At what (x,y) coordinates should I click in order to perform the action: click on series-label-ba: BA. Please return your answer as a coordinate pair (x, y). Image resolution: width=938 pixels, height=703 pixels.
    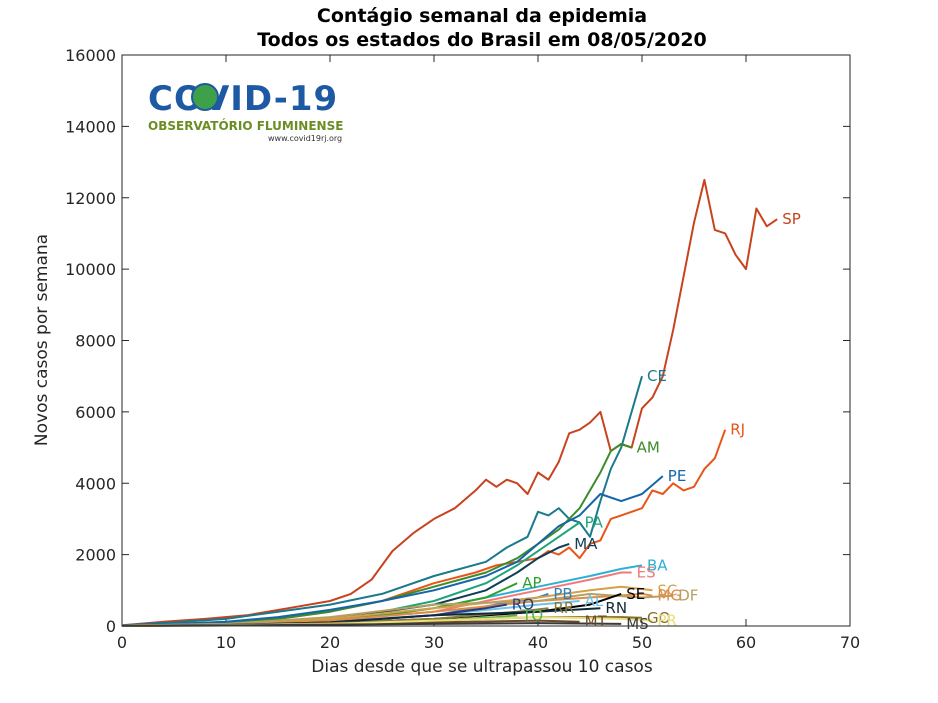
    Looking at the image, I should click on (657, 565).